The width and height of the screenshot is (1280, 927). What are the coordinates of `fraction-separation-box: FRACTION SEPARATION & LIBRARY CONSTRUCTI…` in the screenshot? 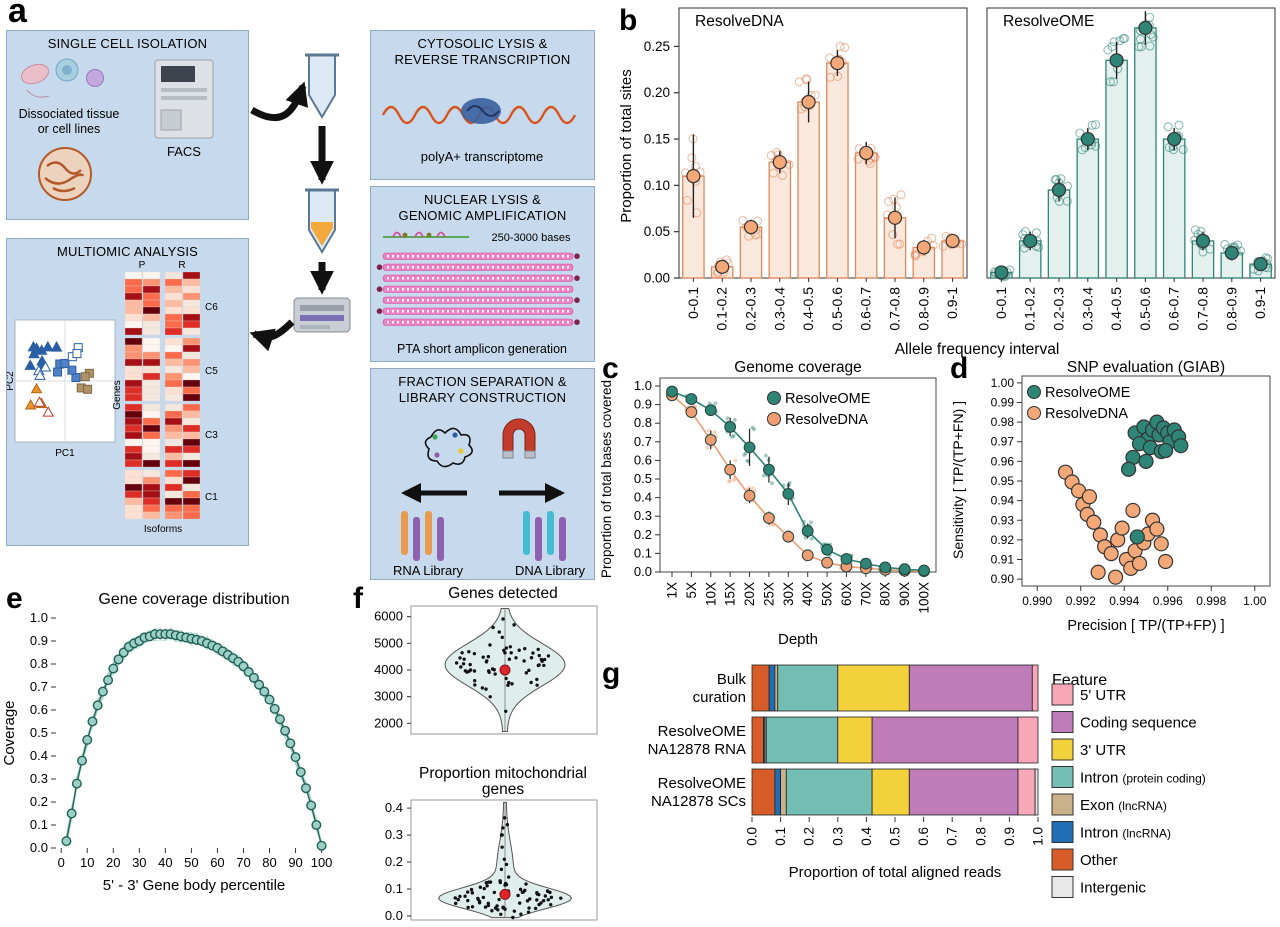 It's located at (482, 474).